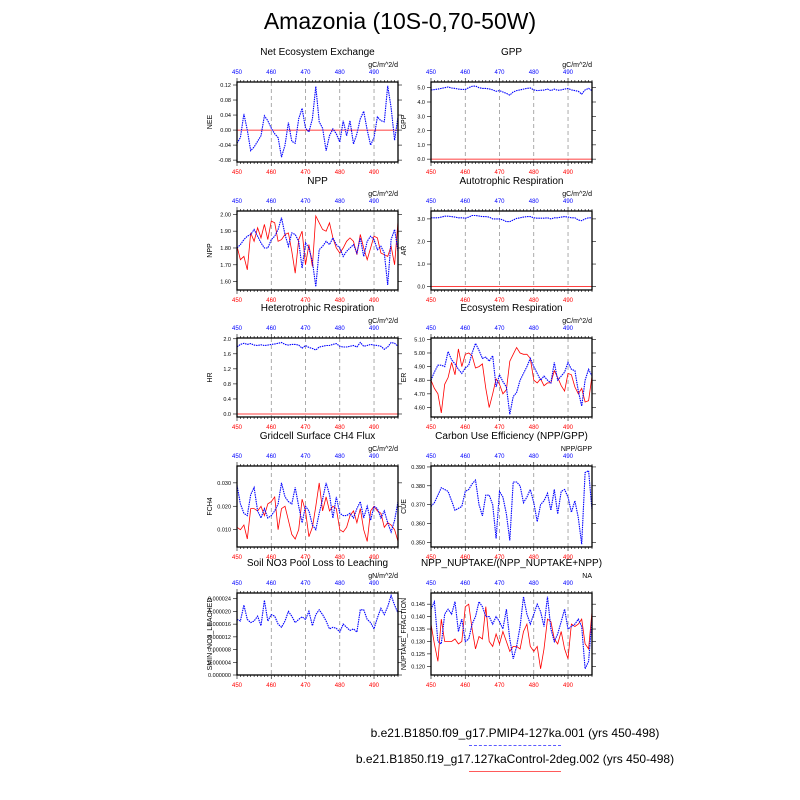 Image resolution: width=800 pixels, height=800 pixels. Describe the element at coordinates (511, 308) in the screenshot. I see `chart-title: Ecosystem Respiration` at that location.